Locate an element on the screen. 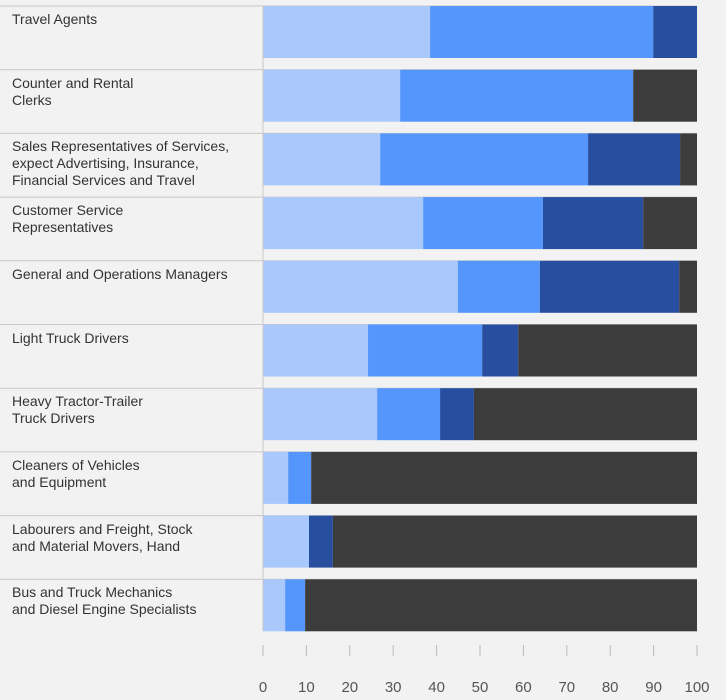 The height and width of the screenshot is (700, 726). category-label: Travel Agents is located at coordinates (55, 19).